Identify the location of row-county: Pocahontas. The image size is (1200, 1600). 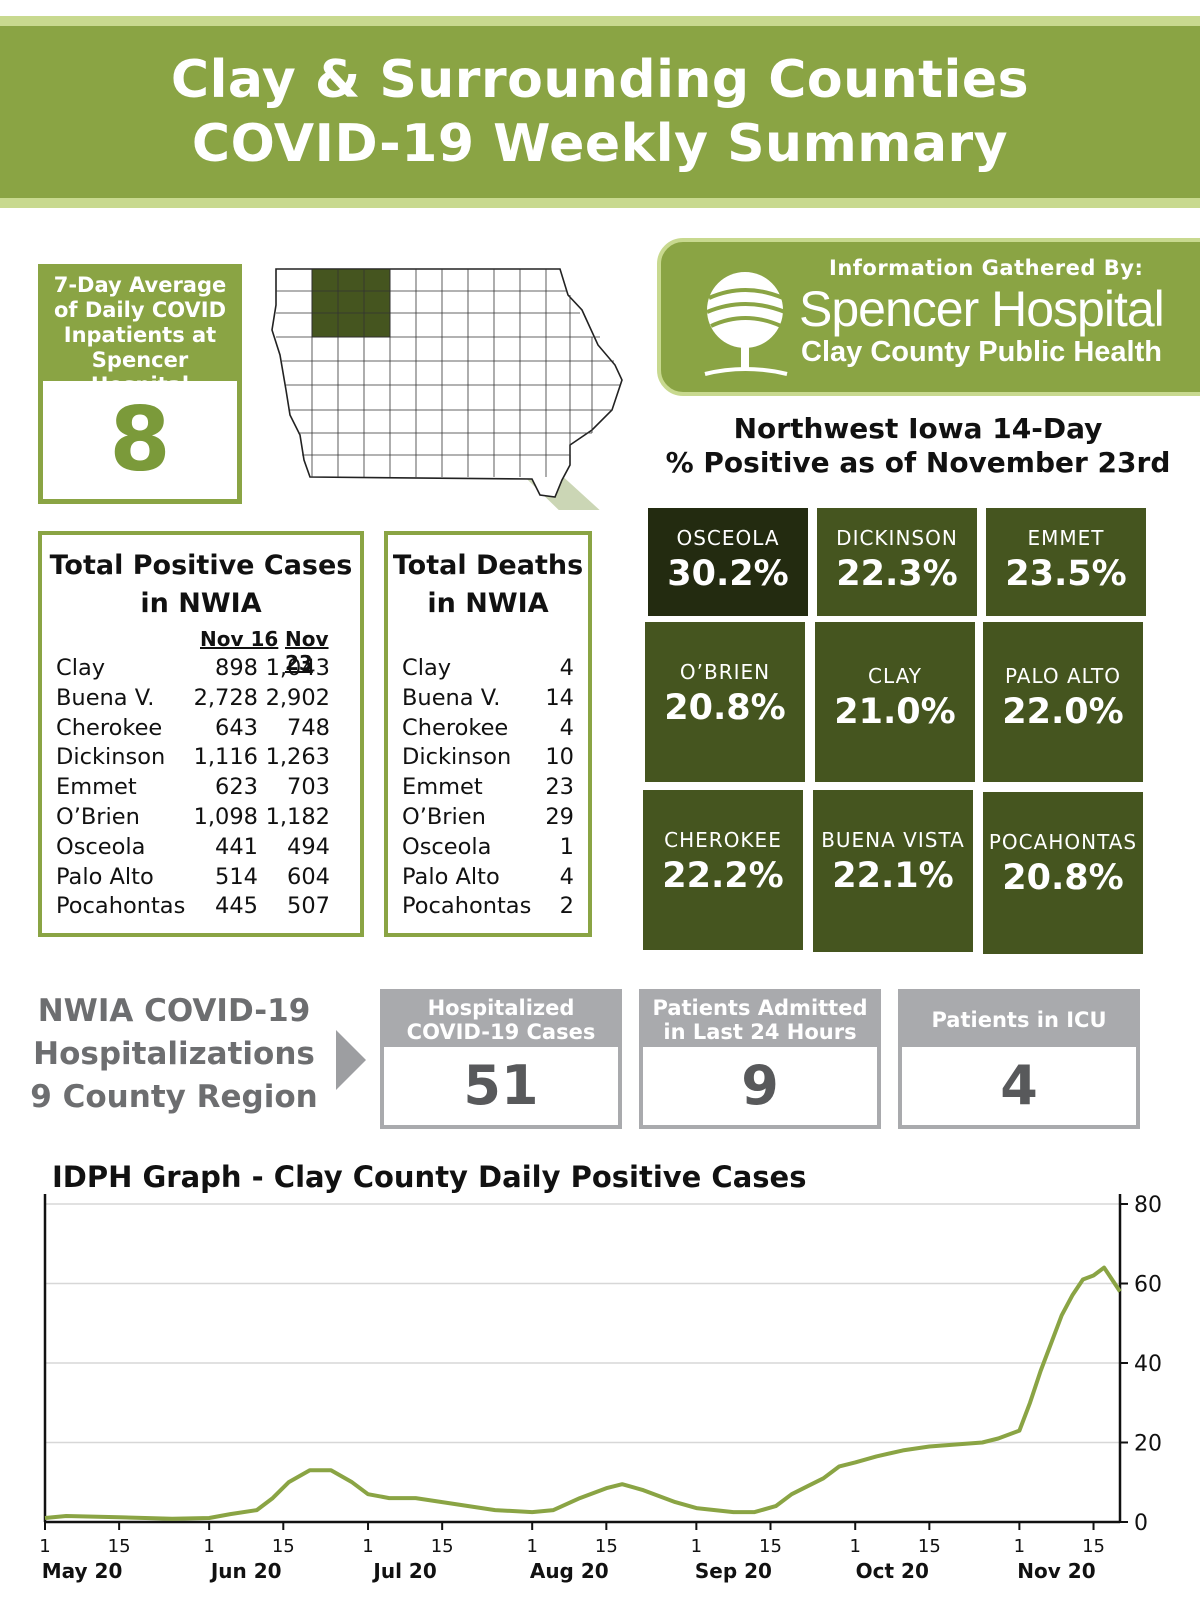
(467, 906).